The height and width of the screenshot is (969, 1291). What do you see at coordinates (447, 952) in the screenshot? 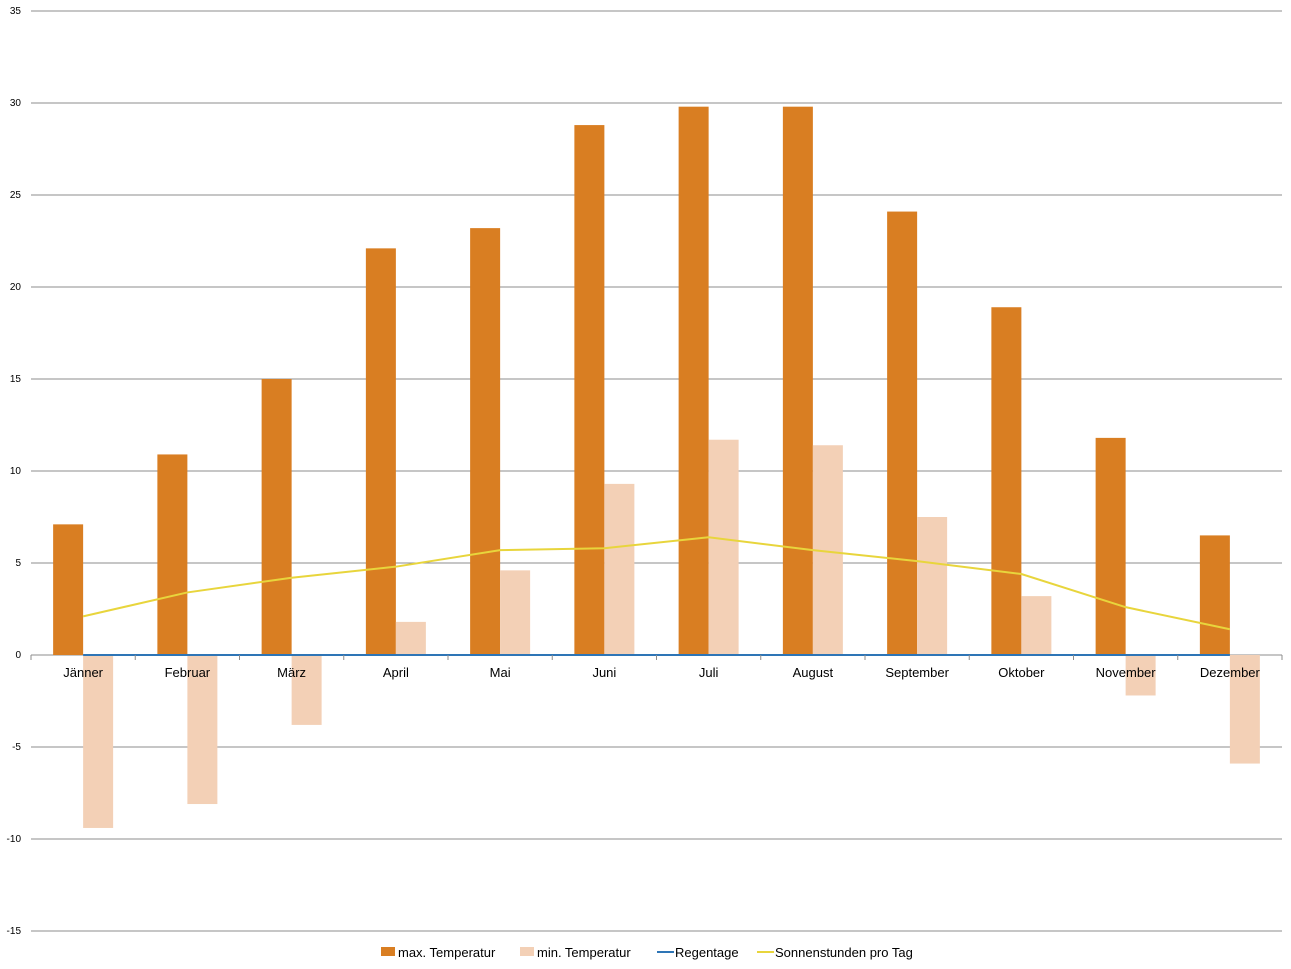
I see `legend-label: max. Temperatur` at bounding box center [447, 952].